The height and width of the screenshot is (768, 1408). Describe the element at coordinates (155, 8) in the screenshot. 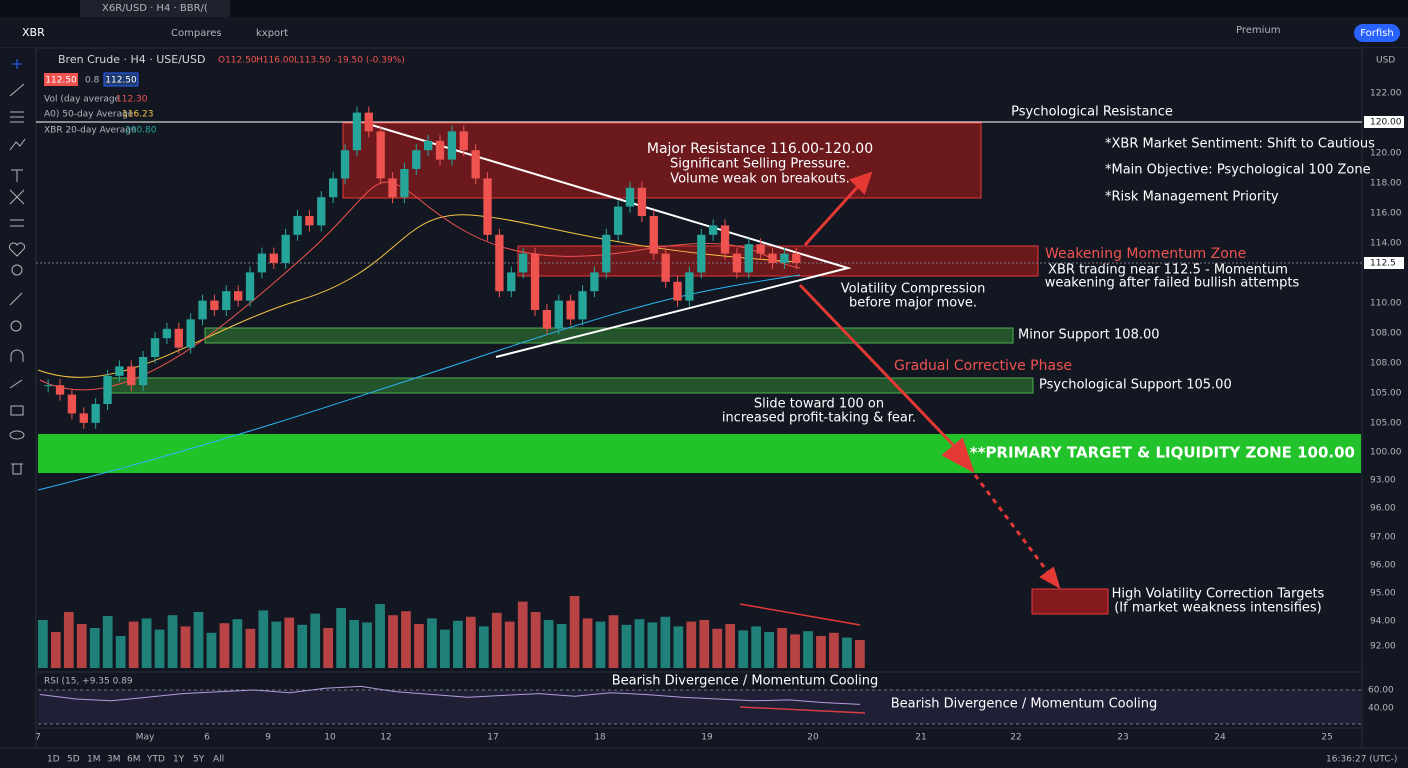

I see `active-tab` at that location.